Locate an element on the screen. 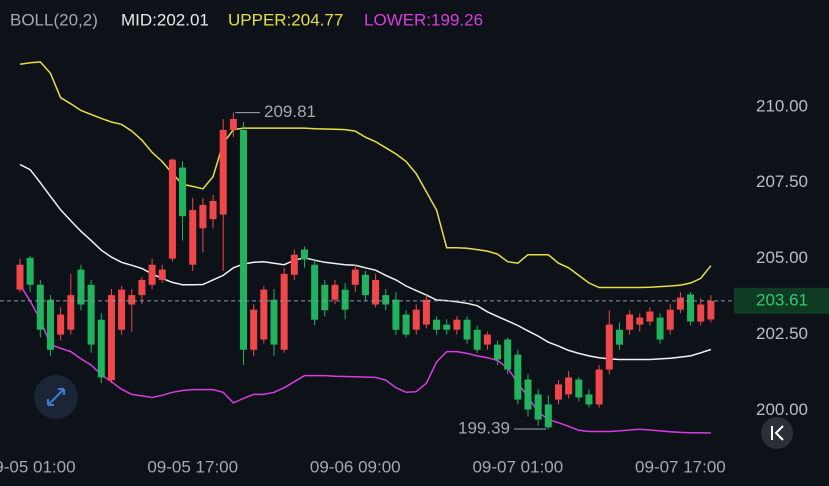 The image size is (829, 486). scroll-latest-button is located at coordinates (777, 433).